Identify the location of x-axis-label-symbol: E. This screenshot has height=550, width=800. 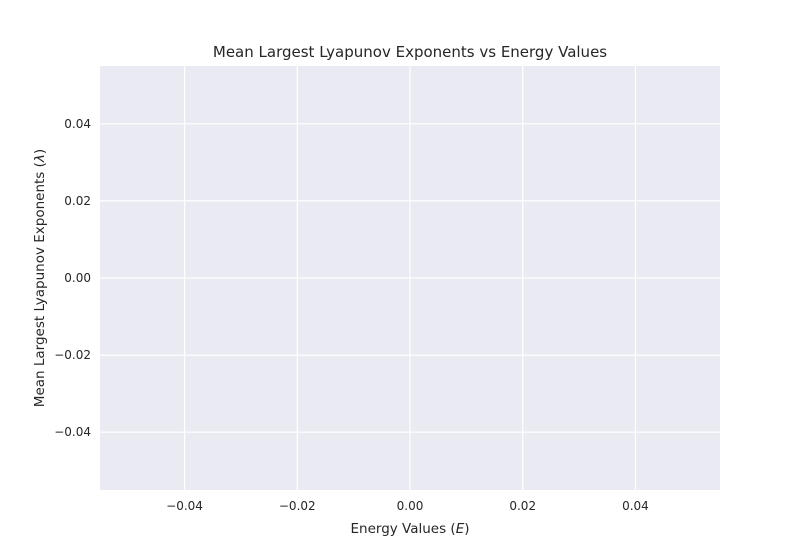
(460, 529).